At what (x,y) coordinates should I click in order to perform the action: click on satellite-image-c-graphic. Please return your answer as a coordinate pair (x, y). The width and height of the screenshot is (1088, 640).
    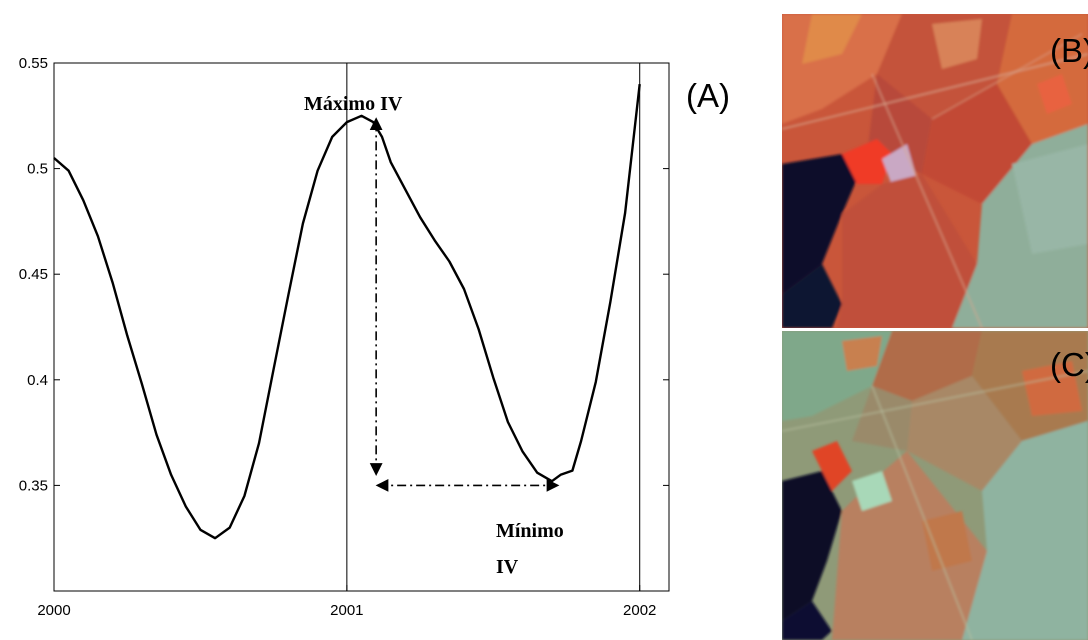
    Looking at the image, I should click on (935, 485).